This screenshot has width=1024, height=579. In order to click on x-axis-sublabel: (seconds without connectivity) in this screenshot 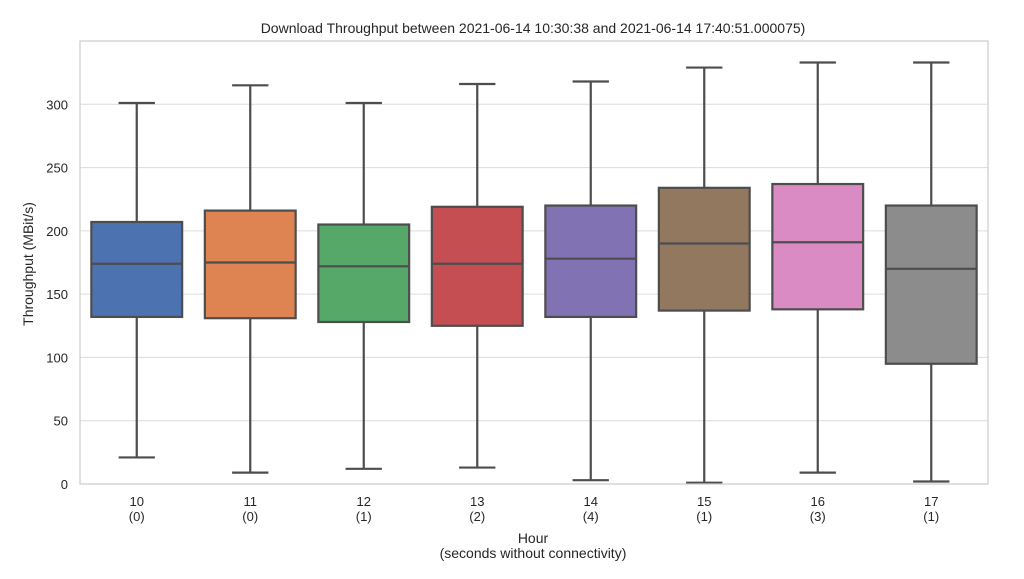, I will do `click(533, 553)`.